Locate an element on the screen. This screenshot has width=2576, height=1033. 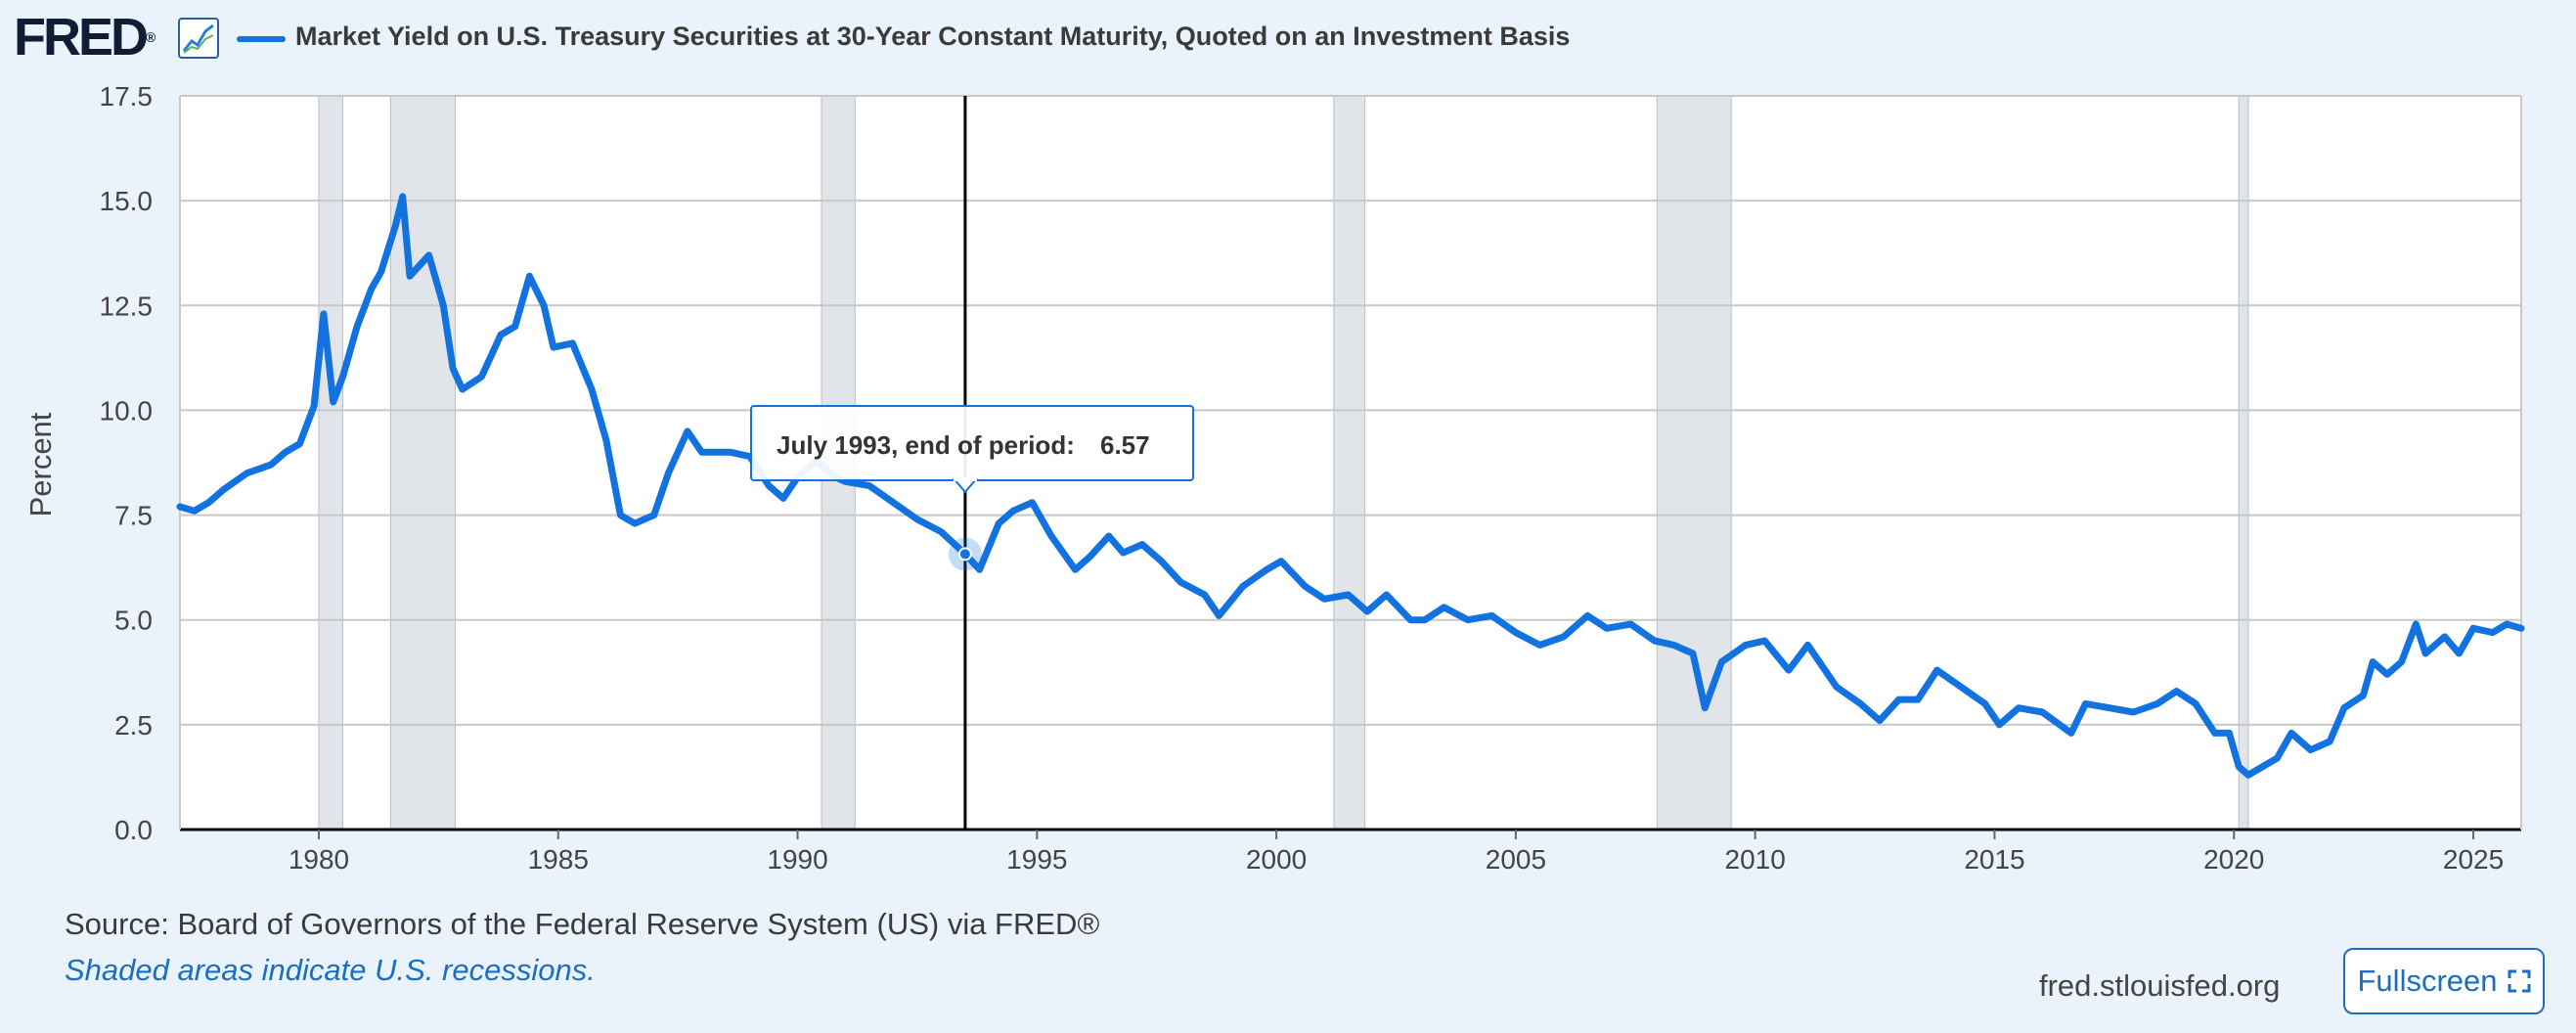
fullscreen-label: Fullscreen is located at coordinates (2427, 981).